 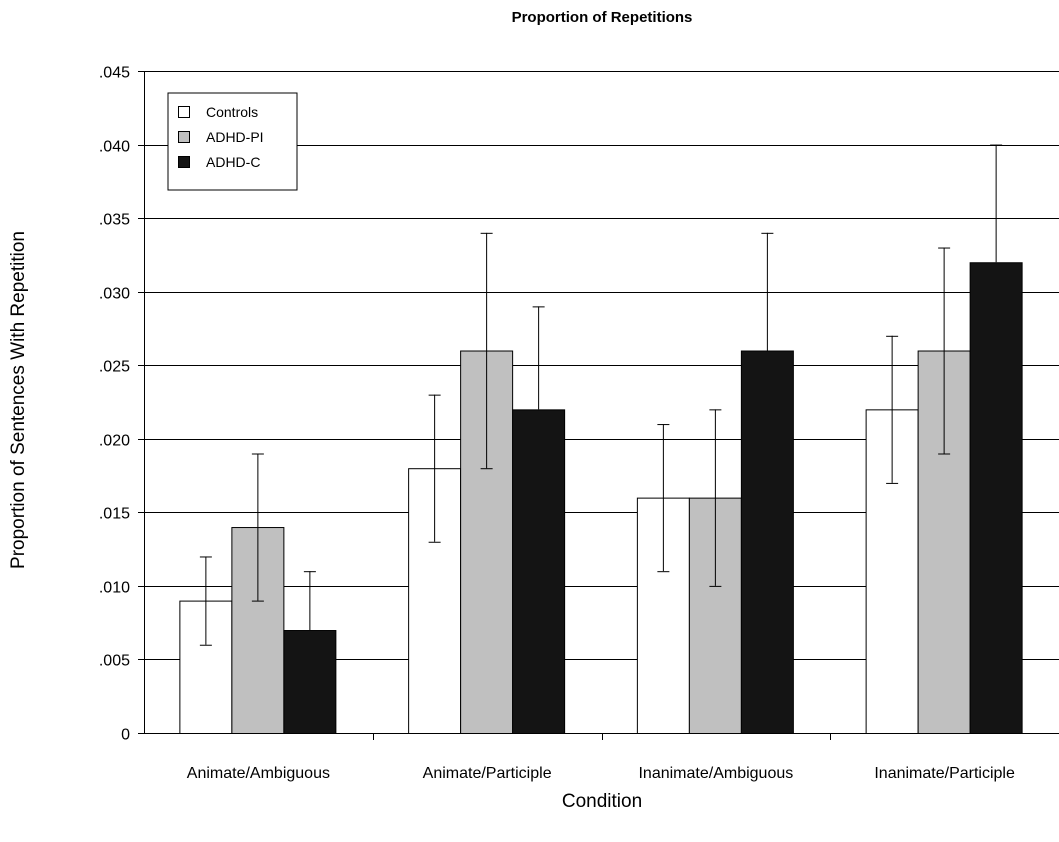 I want to click on legend-label: ADHD-PI, so click(x=235, y=137).